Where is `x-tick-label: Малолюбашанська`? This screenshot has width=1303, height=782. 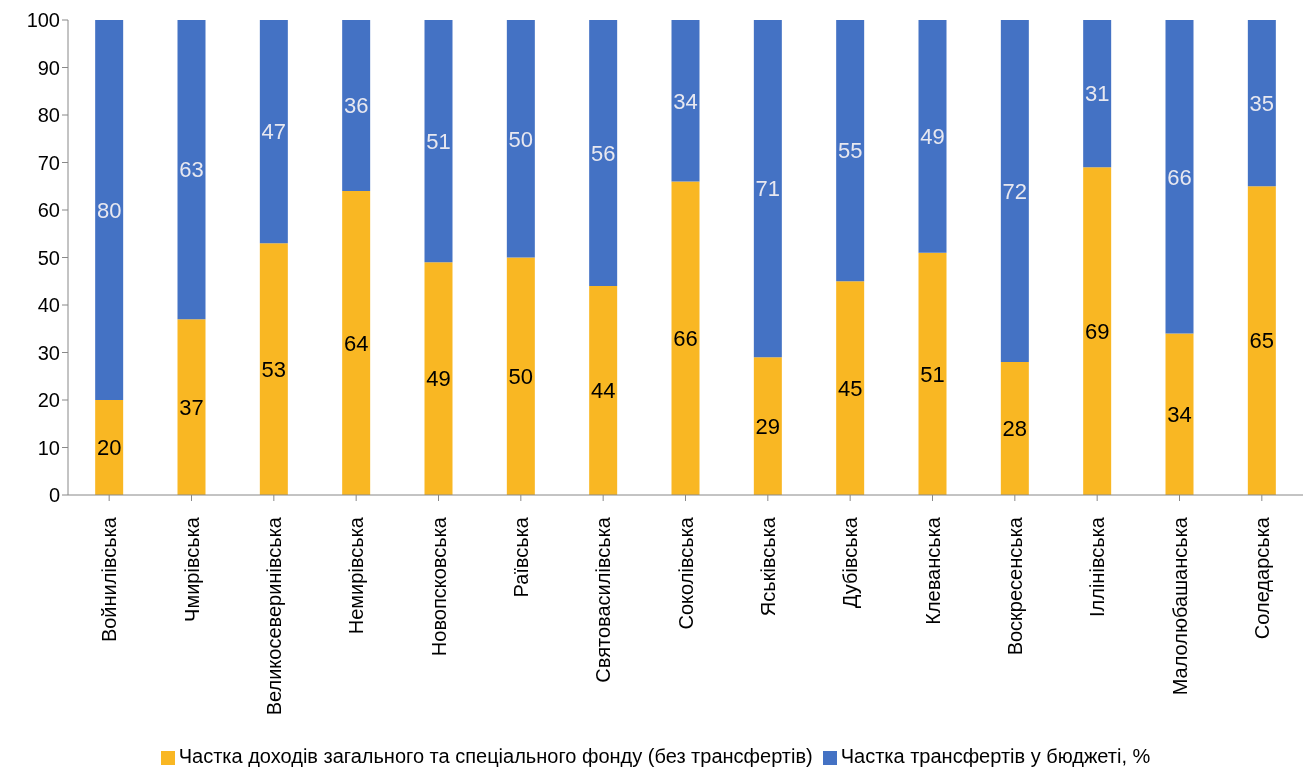
x-tick-label: Малолюбашанська is located at coordinates (1179, 606).